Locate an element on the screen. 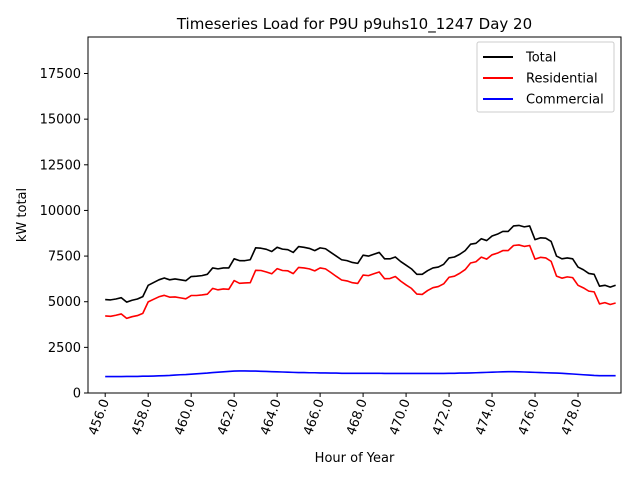 This screenshot has width=640, height=480. y-axis: 0 2500 5000 7500 10000 12500 15000 17500 is located at coordinates (64, 234).